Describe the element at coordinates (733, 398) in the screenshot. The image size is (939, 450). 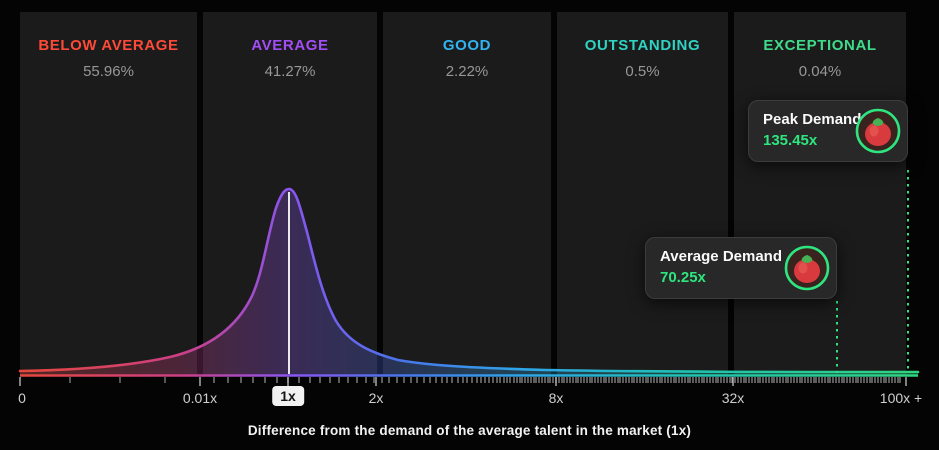
I see `tick-label-32x: 32x` at that location.